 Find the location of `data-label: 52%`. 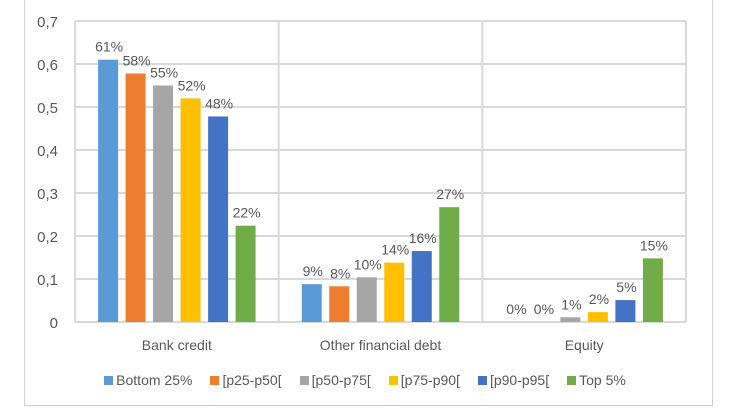

data-label: 52% is located at coordinates (192, 85).